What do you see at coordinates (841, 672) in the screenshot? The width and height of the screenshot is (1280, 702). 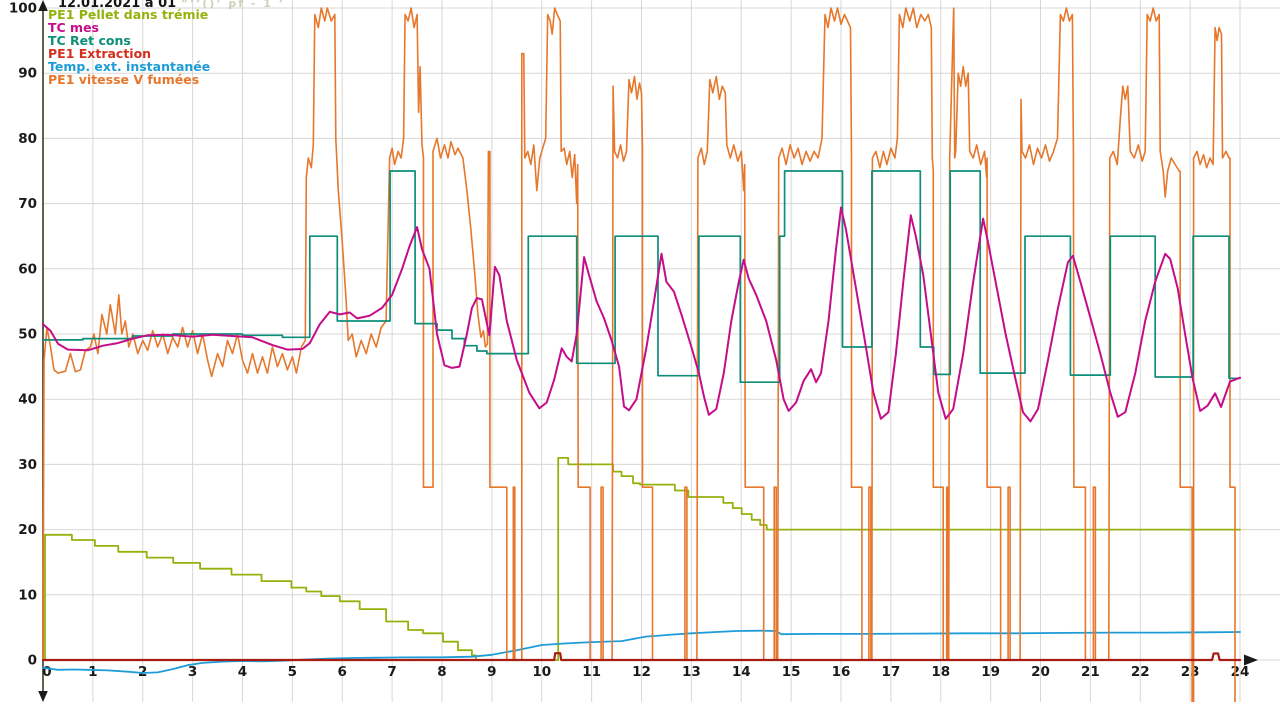 I see `x-tick-label: 16` at bounding box center [841, 672].